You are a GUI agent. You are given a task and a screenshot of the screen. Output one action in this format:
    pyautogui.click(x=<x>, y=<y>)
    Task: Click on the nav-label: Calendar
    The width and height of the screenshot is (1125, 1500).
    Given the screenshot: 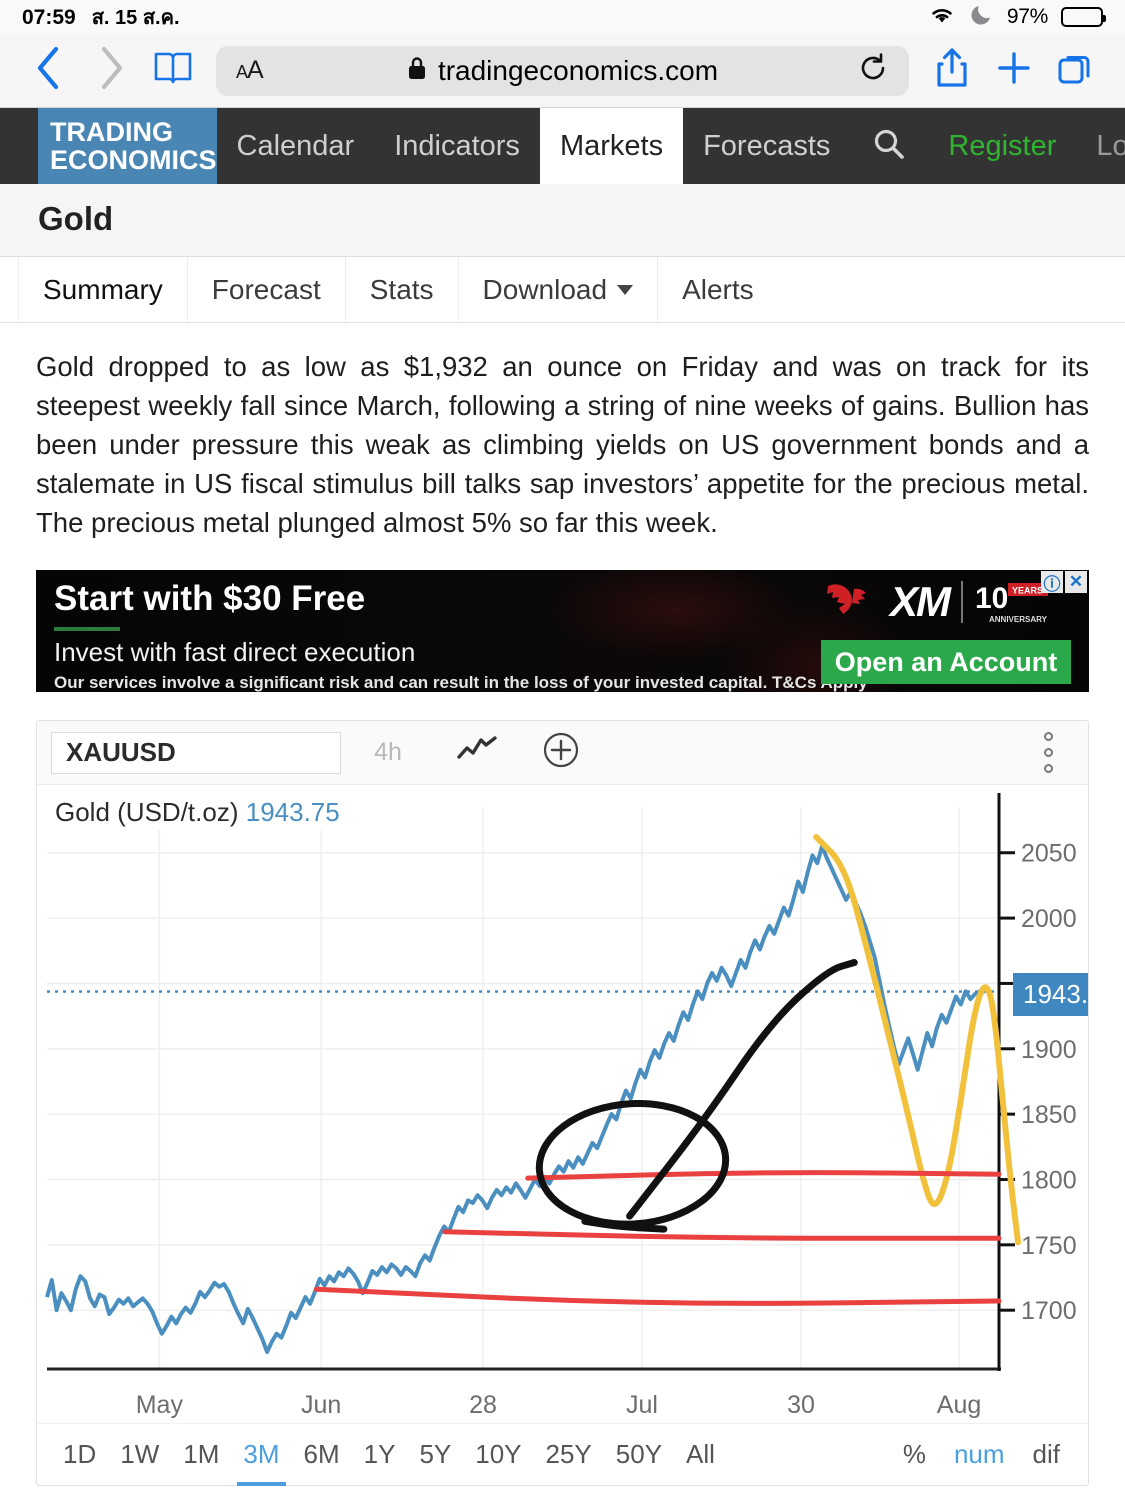 What is the action you would take?
    pyautogui.click(x=295, y=145)
    